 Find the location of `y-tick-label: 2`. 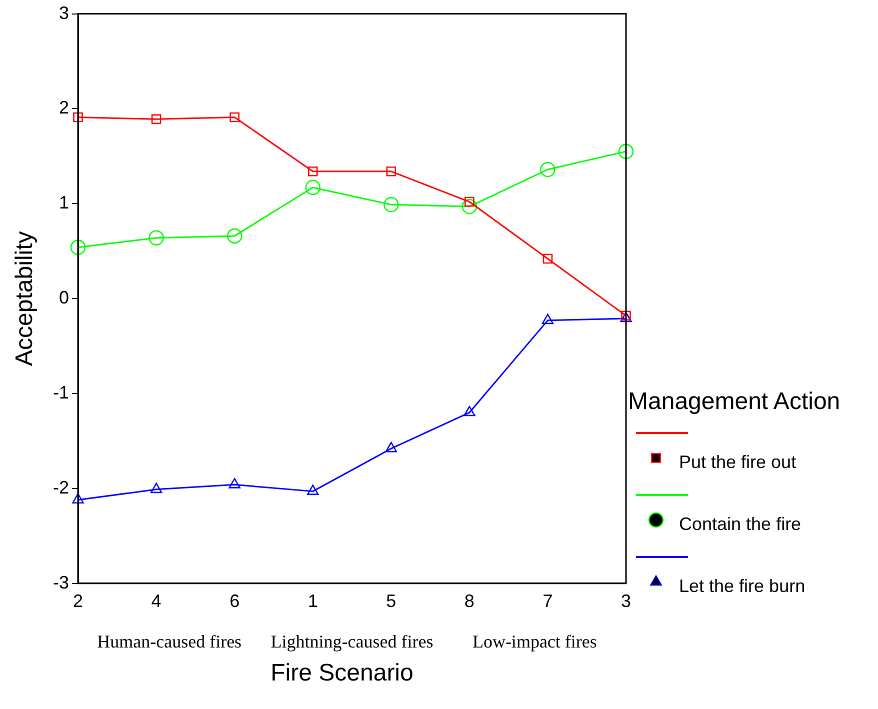

y-tick-label: 2 is located at coordinates (64, 108).